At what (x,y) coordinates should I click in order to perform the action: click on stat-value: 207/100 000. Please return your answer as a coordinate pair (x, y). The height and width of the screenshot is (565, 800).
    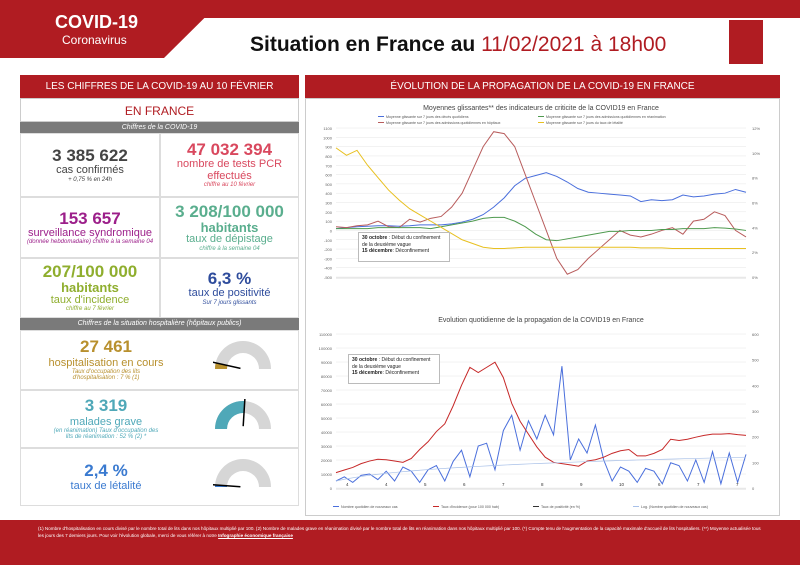
    Looking at the image, I should click on (90, 272).